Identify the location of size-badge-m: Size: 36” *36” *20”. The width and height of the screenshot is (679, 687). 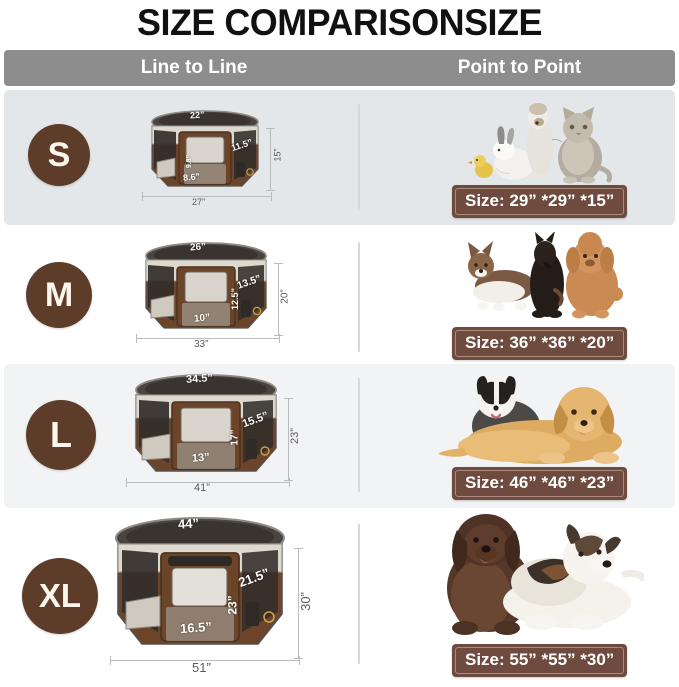
(540, 343).